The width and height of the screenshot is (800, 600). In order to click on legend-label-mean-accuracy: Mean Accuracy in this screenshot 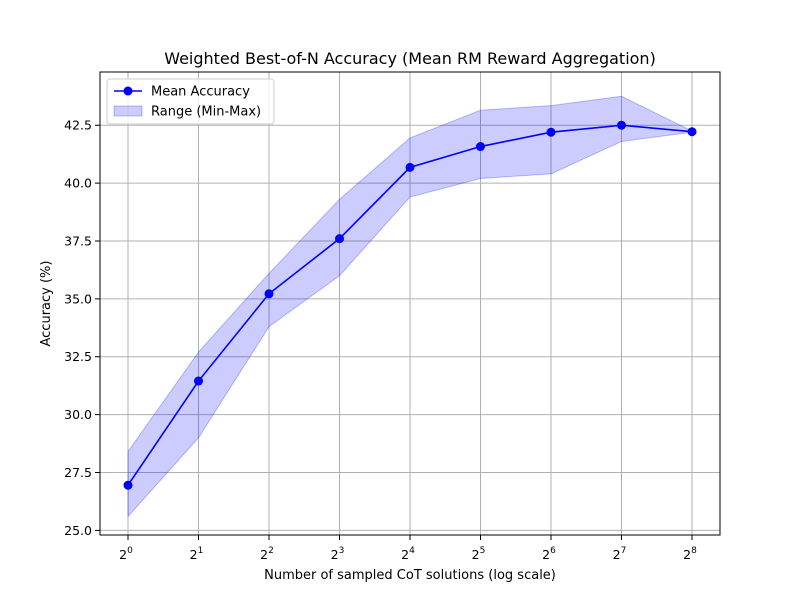, I will do `click(200, 92)`.